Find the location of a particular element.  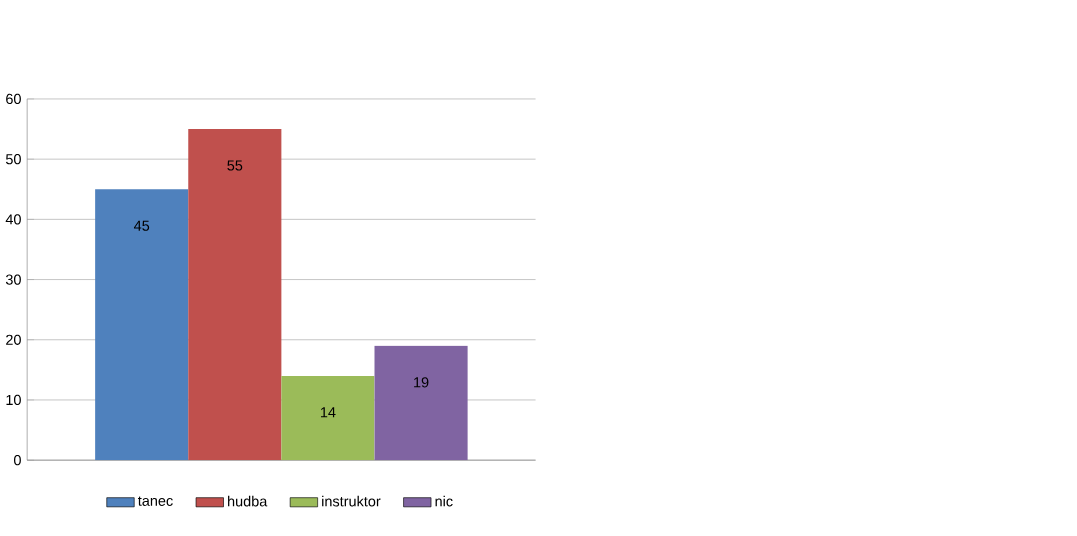

y-tick-label: 50 is located at coordinates (13, 159).